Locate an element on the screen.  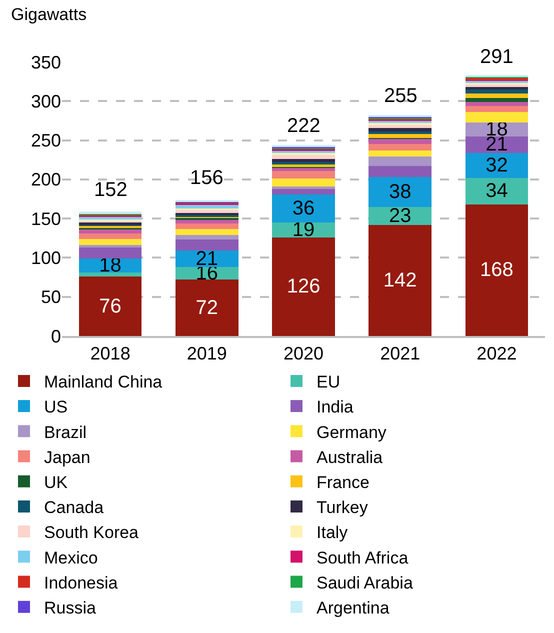
data-label: 76 is located at coordinates (110, 306).